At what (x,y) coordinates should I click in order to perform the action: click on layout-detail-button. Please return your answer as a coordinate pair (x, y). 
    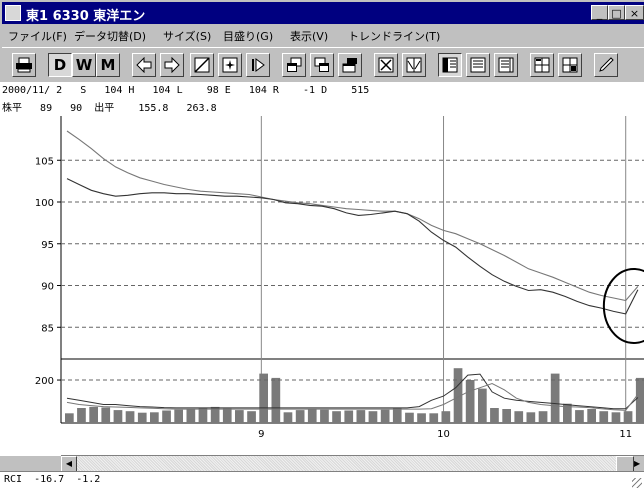
    Looking at the image, I should click on (478, 65).